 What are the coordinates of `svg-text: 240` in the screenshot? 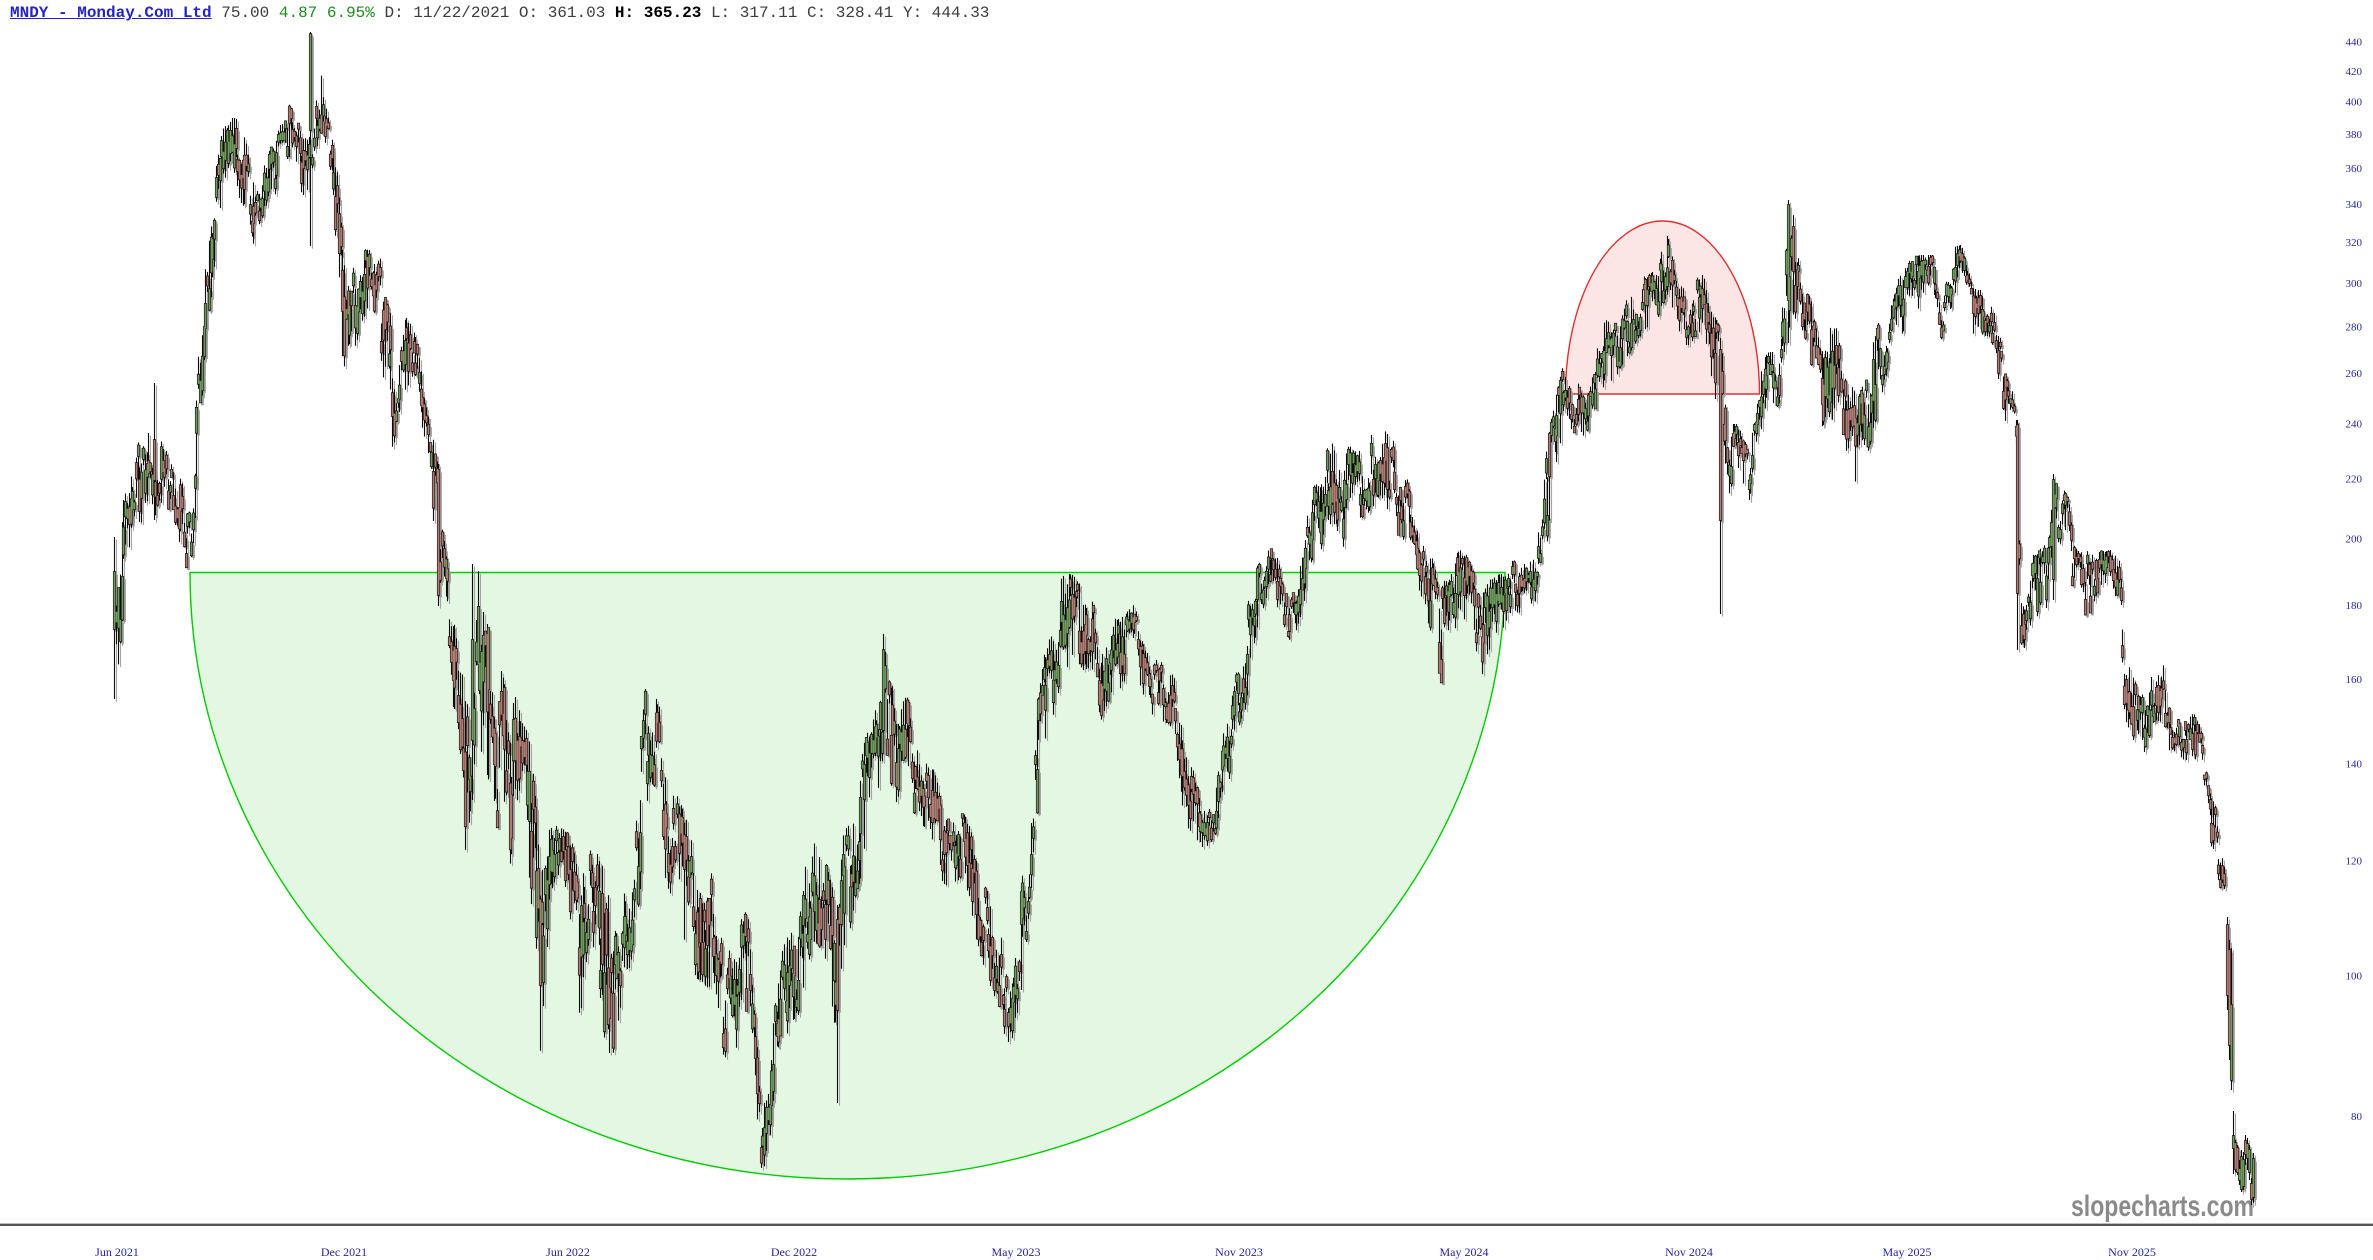 It's located at (2354, 425).